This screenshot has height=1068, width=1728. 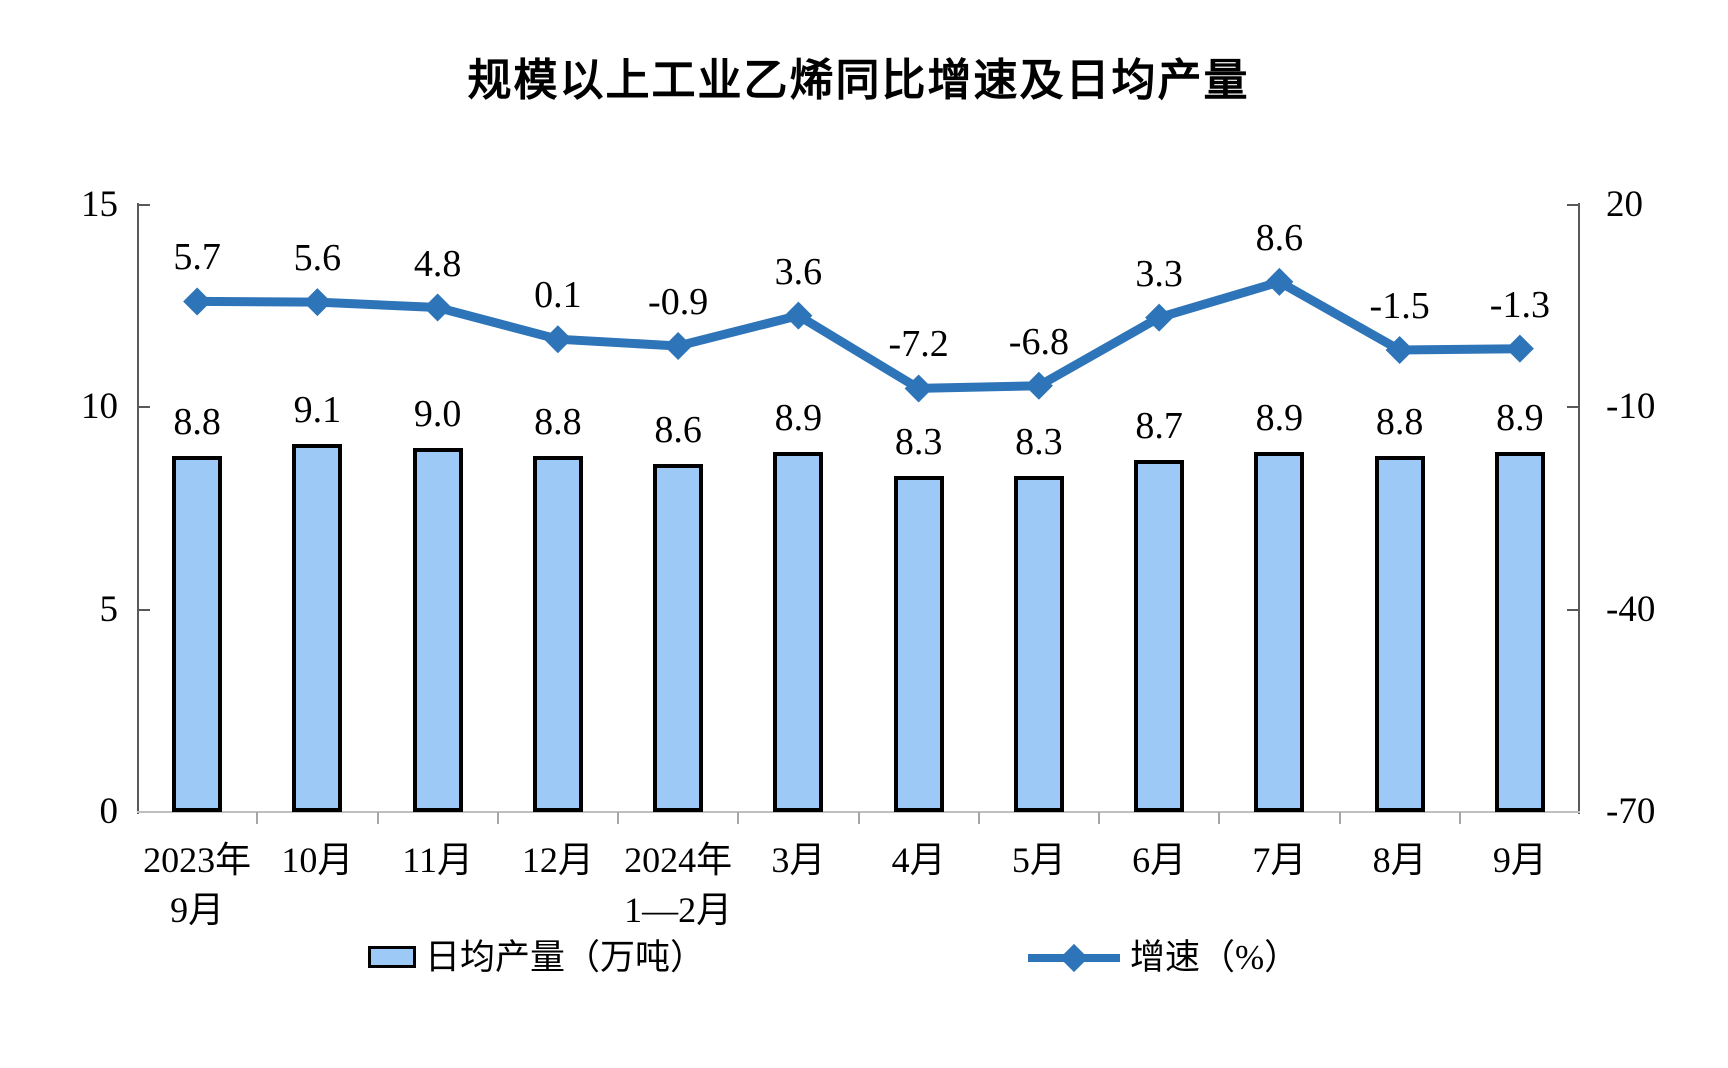 I want to click on left-axis-line, so click(x=138, y=508).